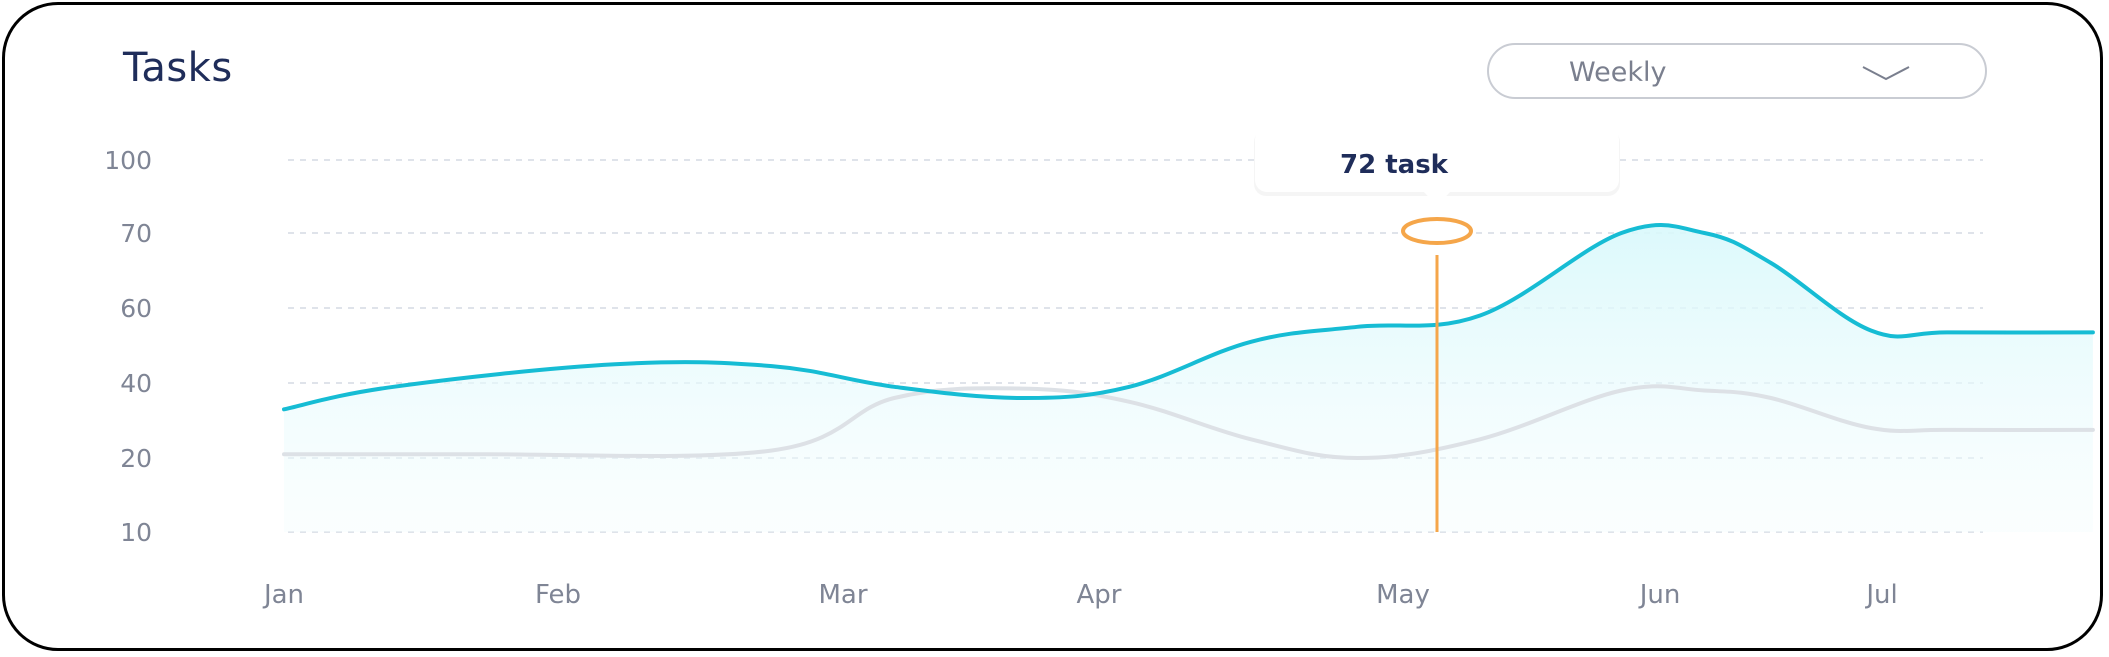 Image resolution: width=2109 pixels, height=657 pixels. What do you see at coordinates (136, 458) in the screenshot?
I see `y-tick-label: 20` at bounding box center [136, 458].